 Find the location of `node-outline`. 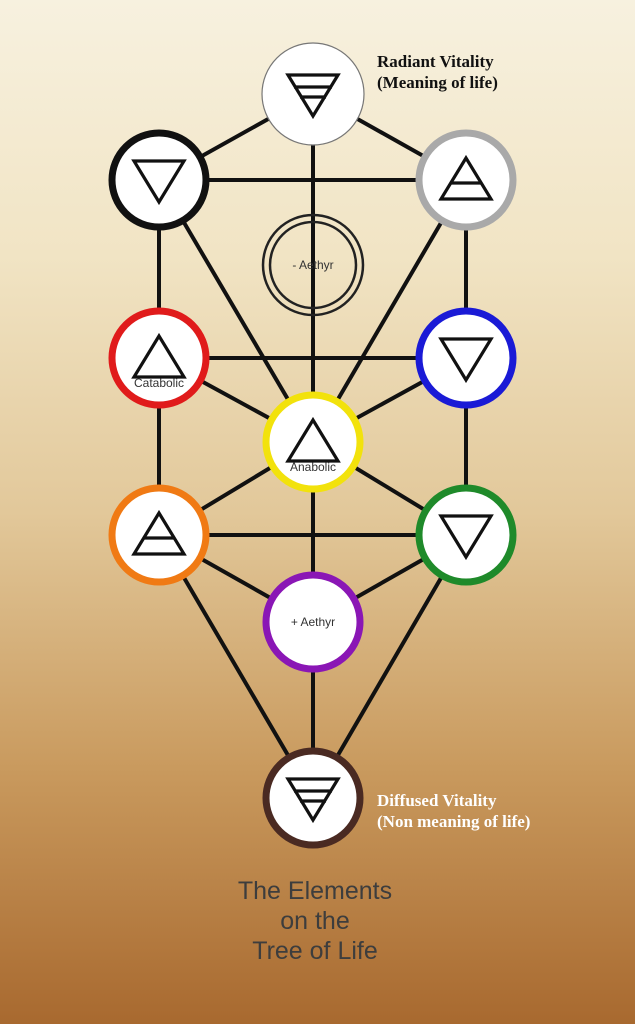

node-outline is located at coordinates (313, 94).